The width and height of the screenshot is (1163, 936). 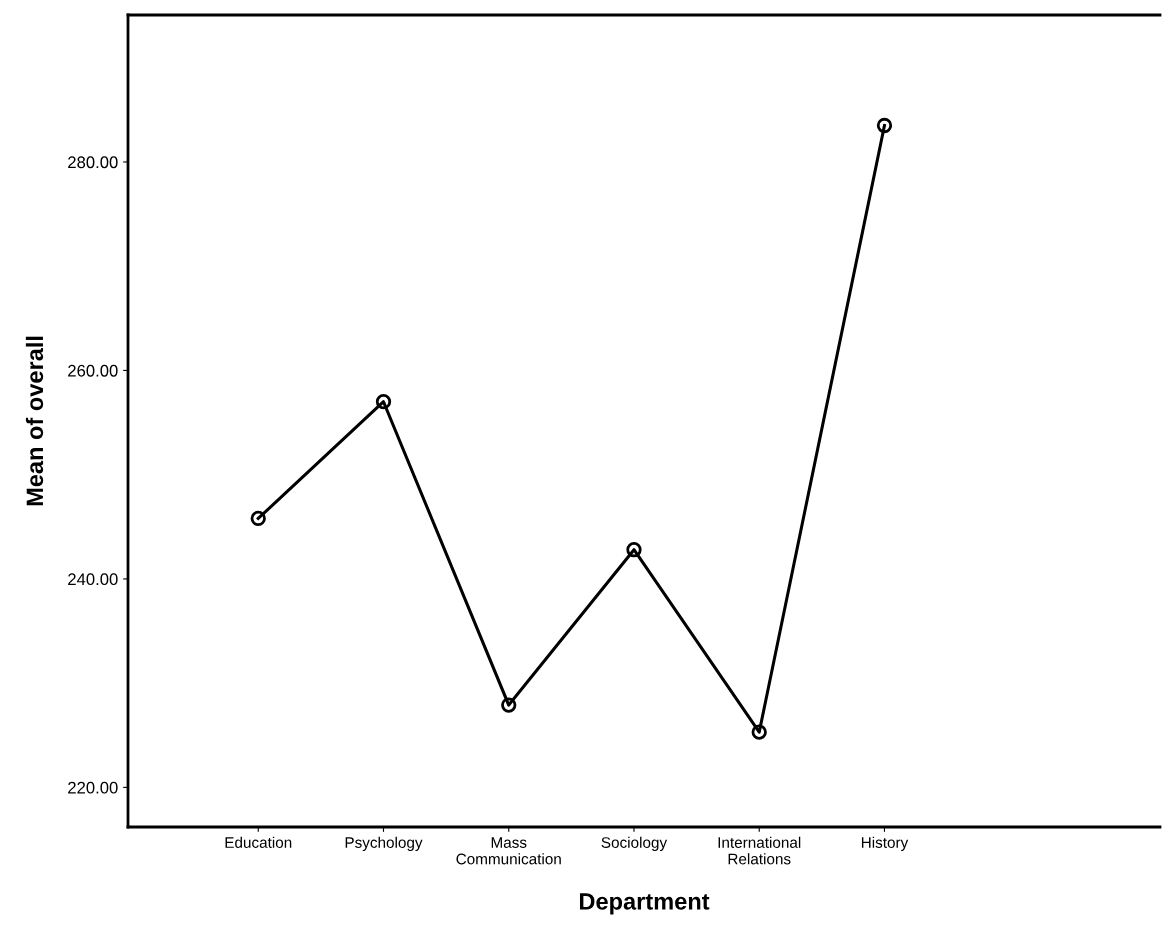 What do you see at coordinates (93, 162) in the screenshot?
I see `y-tick-label: 280.00` at bounding box center [93, 162].